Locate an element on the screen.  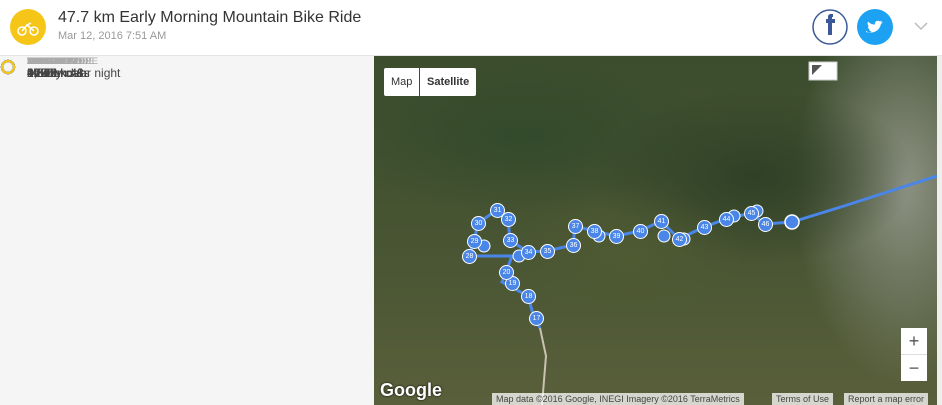
route-marker: 18 is located at coordinates (528, 296).